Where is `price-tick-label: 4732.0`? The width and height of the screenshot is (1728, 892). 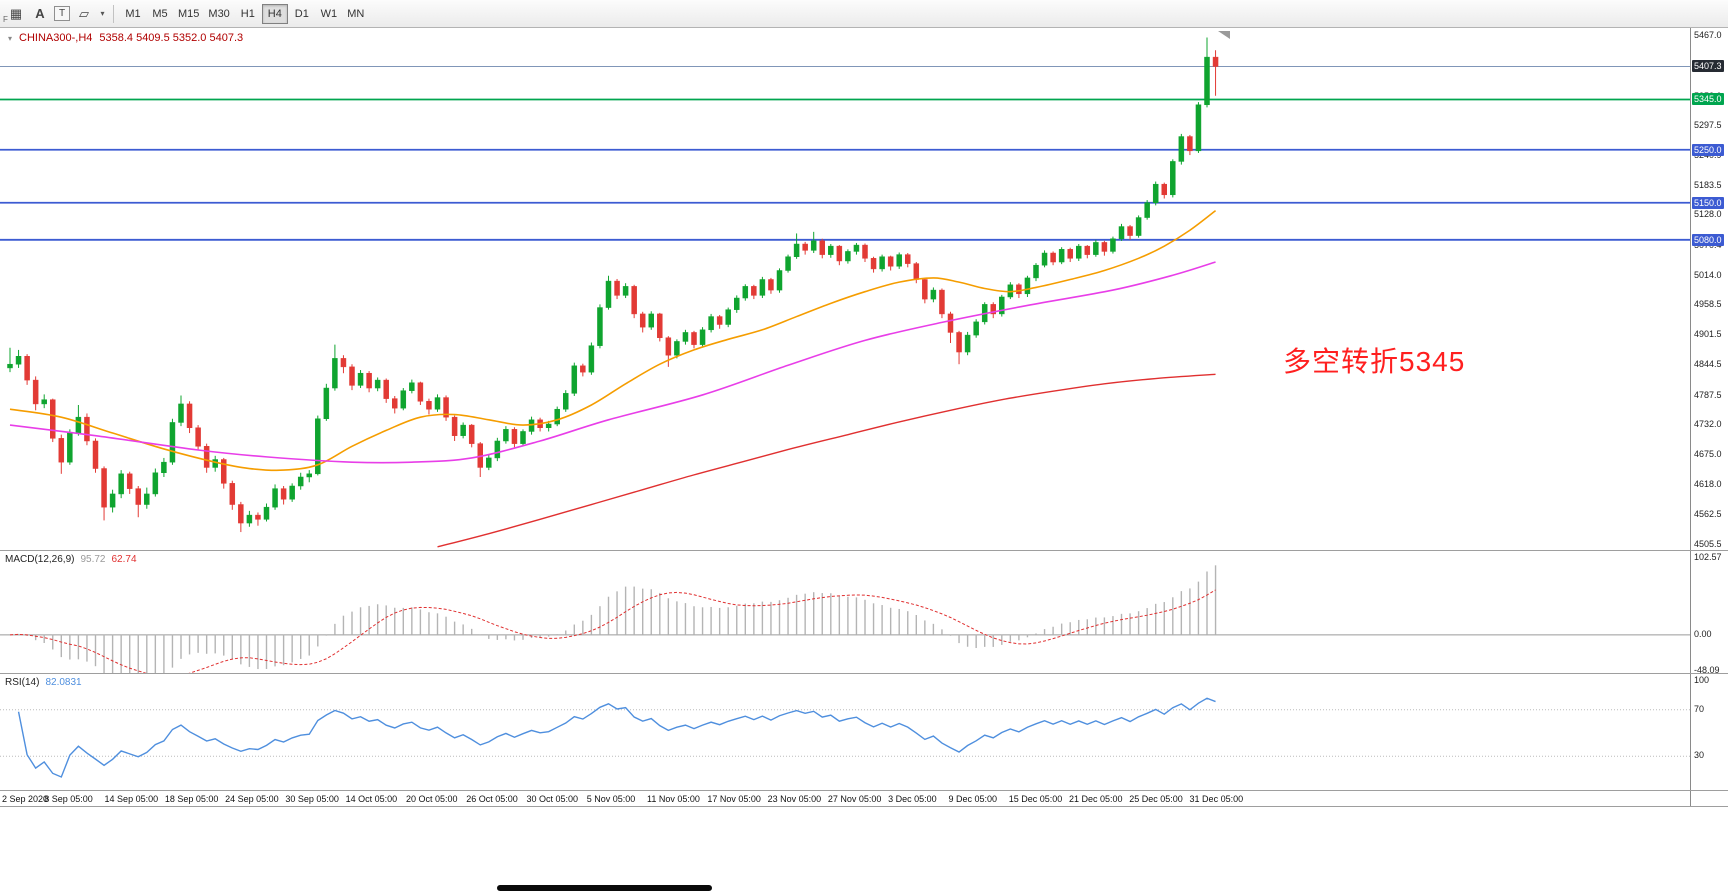 price-tick-label: 4732.0 is located at coordinates (1708, 424).